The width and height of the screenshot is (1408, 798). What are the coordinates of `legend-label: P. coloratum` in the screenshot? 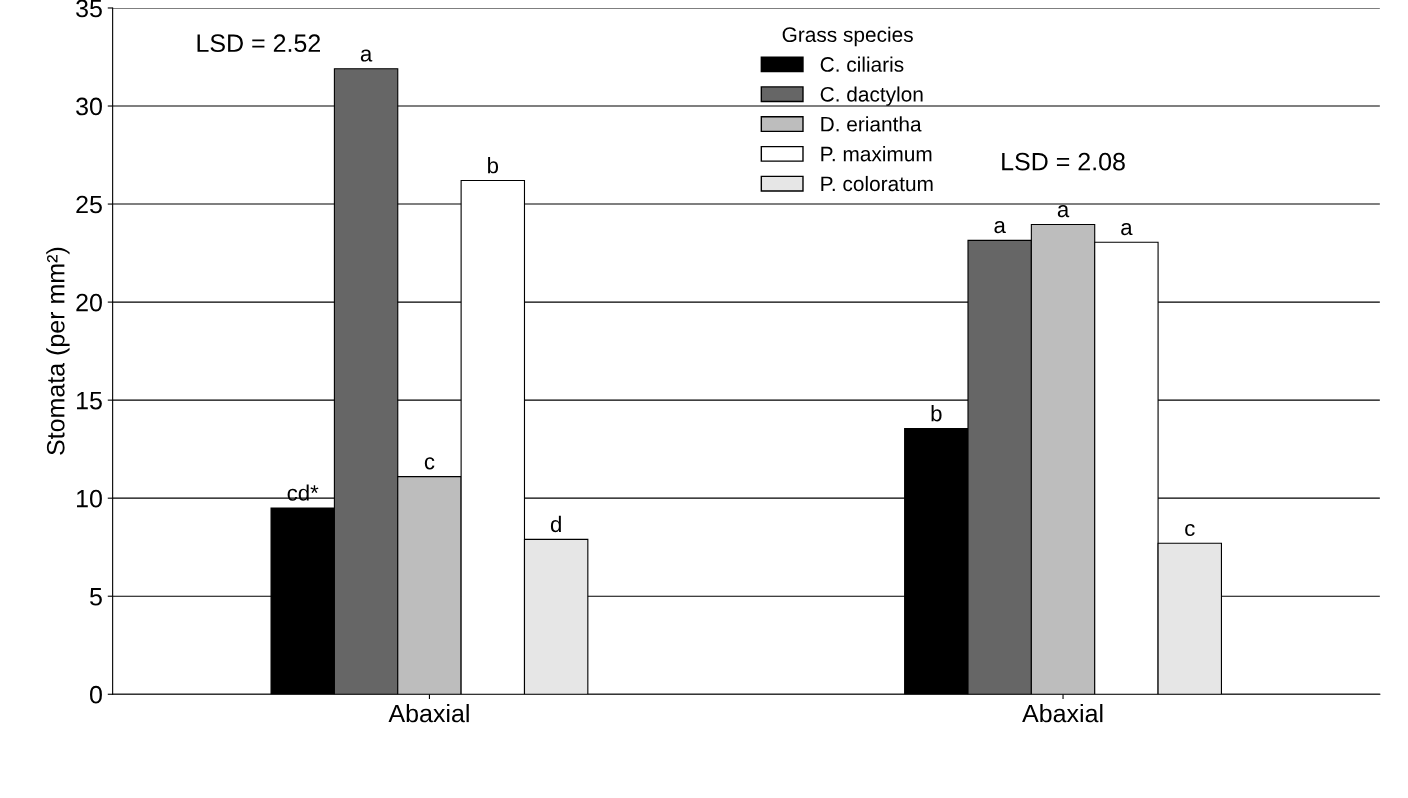 It's located at (877, 183).